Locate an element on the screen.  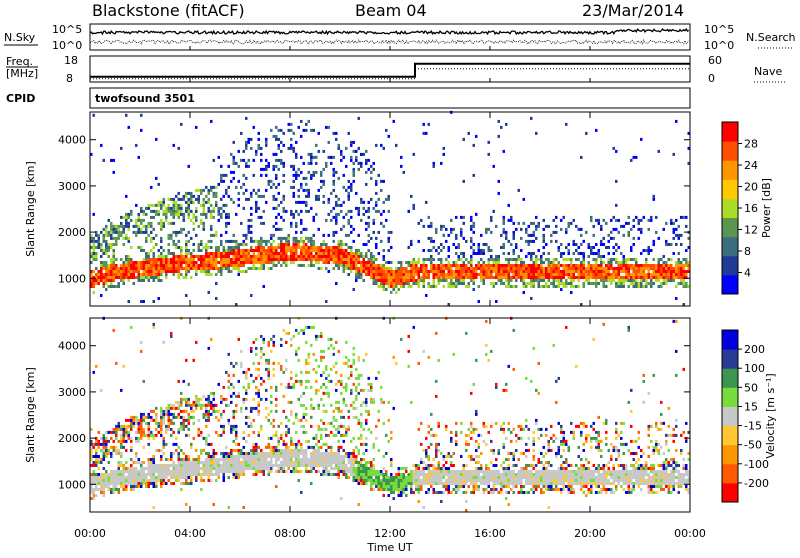
x-tick-label: 04:00 is located at coordinates (190, 533).